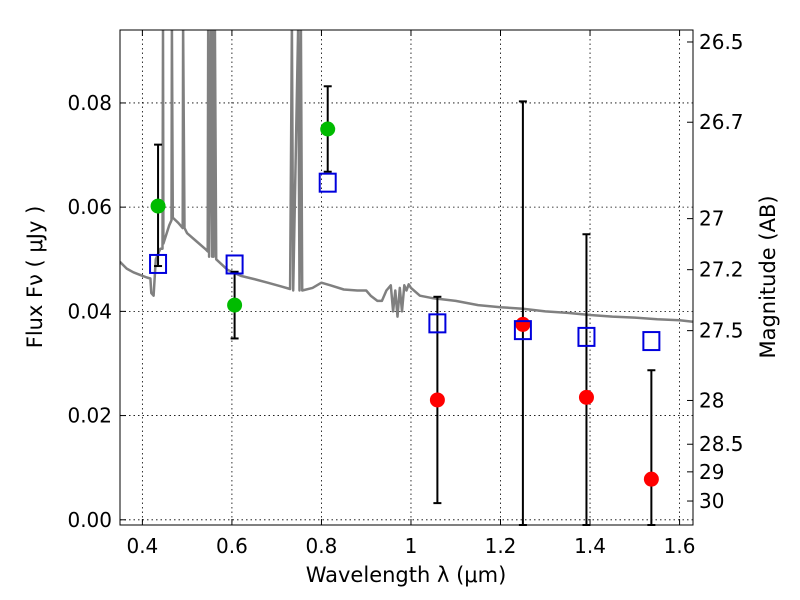 The width and height of the screenshot is (800, 600). I want to click on y-right-tick-label: 29, so click(711, 472).